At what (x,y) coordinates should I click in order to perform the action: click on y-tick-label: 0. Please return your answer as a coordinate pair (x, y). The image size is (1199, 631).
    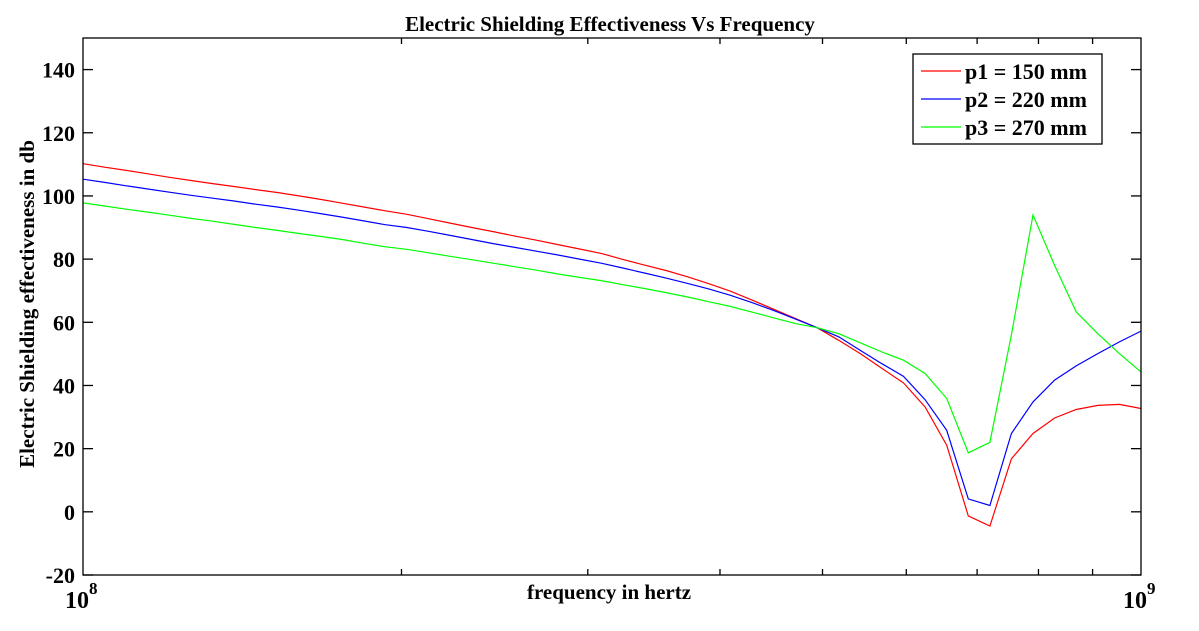
    Looking at the image, I should click on (69, 512).